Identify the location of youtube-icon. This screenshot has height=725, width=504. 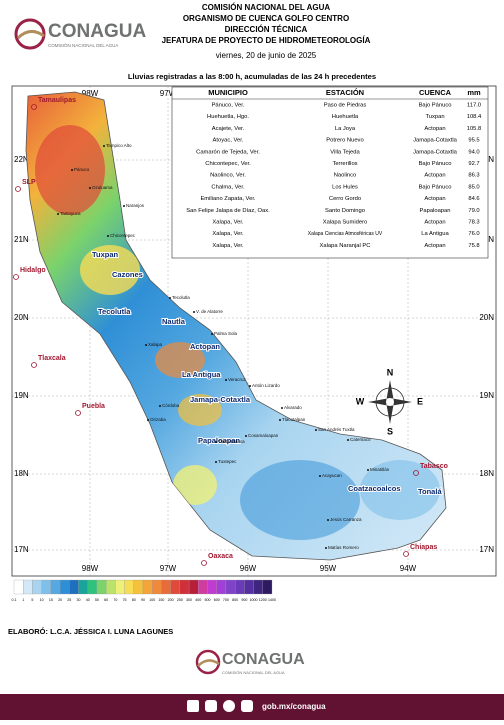
(247, 706).